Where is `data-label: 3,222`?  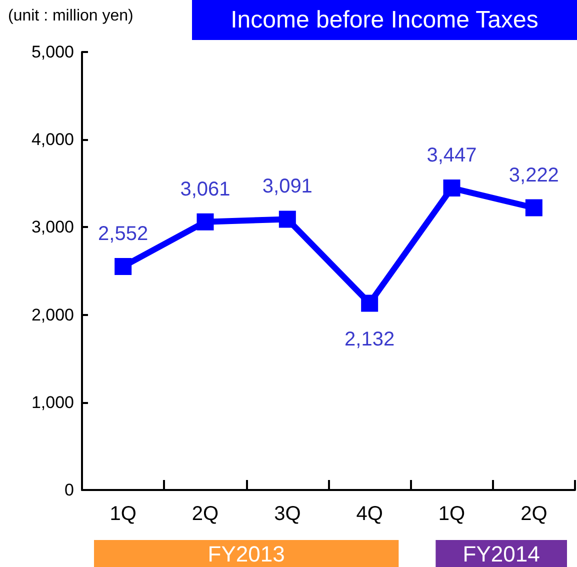
data-label: 3,222 is located at coordinates (533, 175).